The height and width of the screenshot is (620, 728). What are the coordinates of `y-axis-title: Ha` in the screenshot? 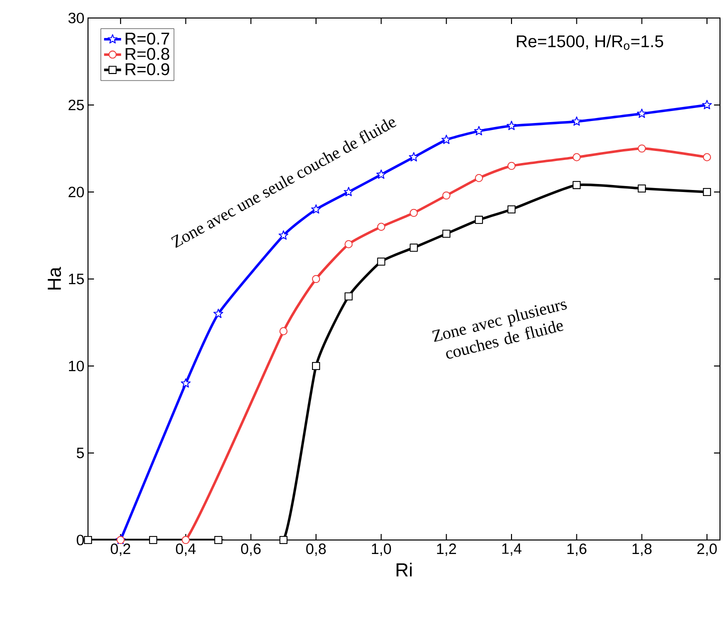 It's located at (55, 278).